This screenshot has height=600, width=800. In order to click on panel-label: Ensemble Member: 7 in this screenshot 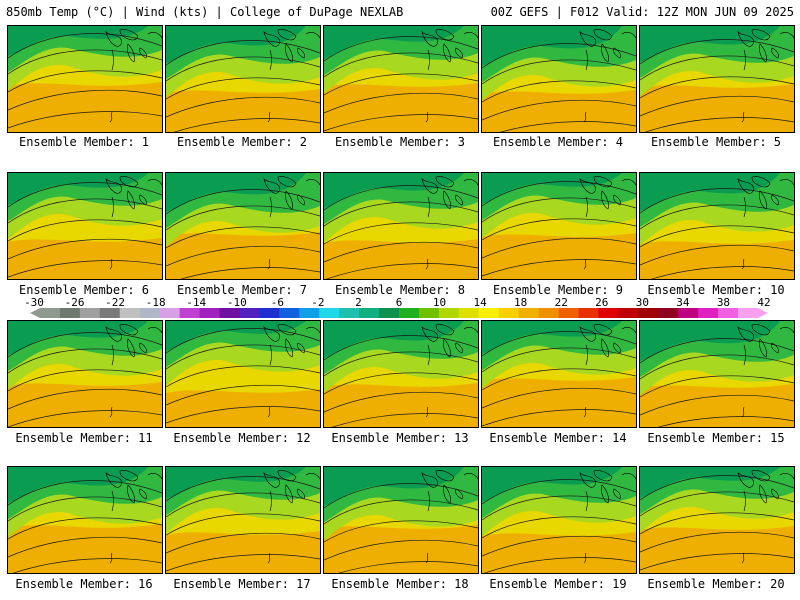, I will do `click(242, 290)`.